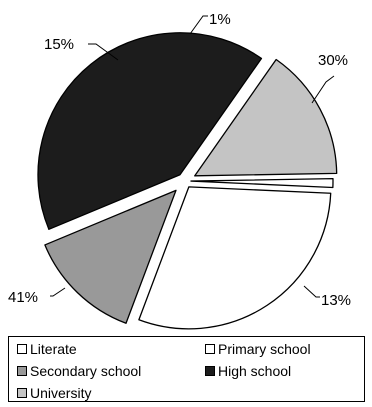 This screenshot has height=407, width=372. I want to click on legend-item-literate: Literate, so click(47, 349).